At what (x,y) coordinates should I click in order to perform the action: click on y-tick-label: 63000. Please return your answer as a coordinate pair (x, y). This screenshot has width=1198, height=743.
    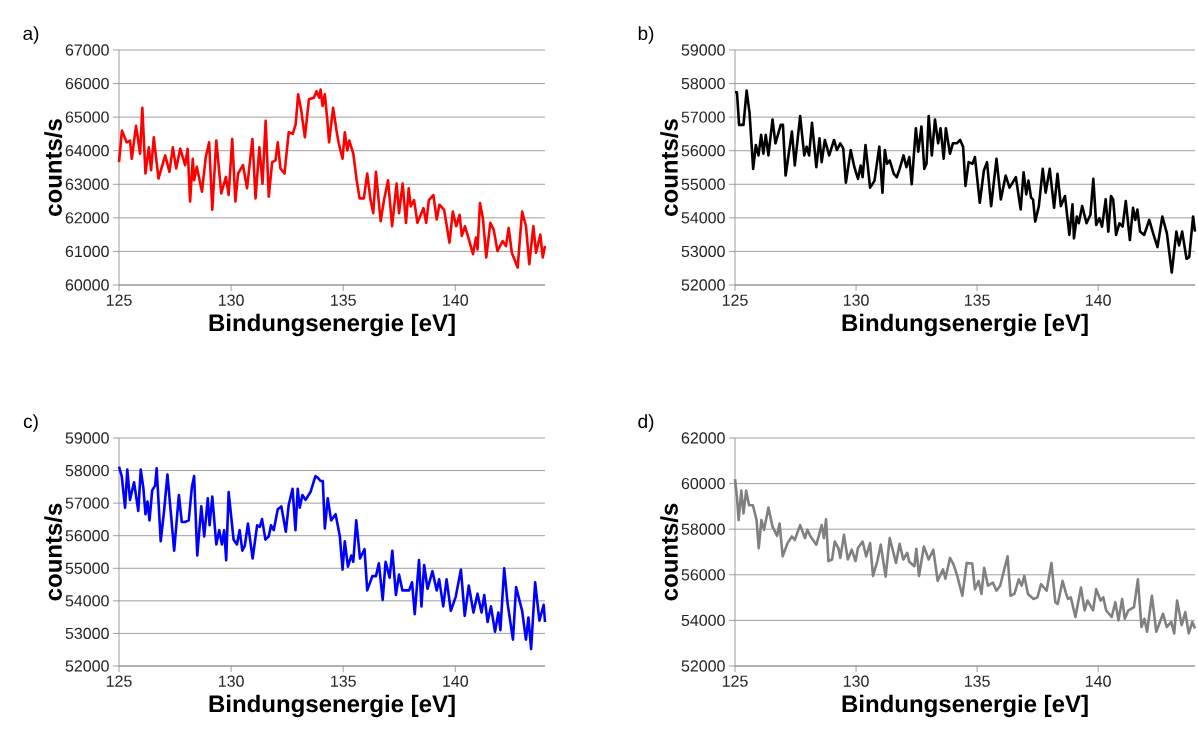
    Looking at the image, I should click on (87, 184).